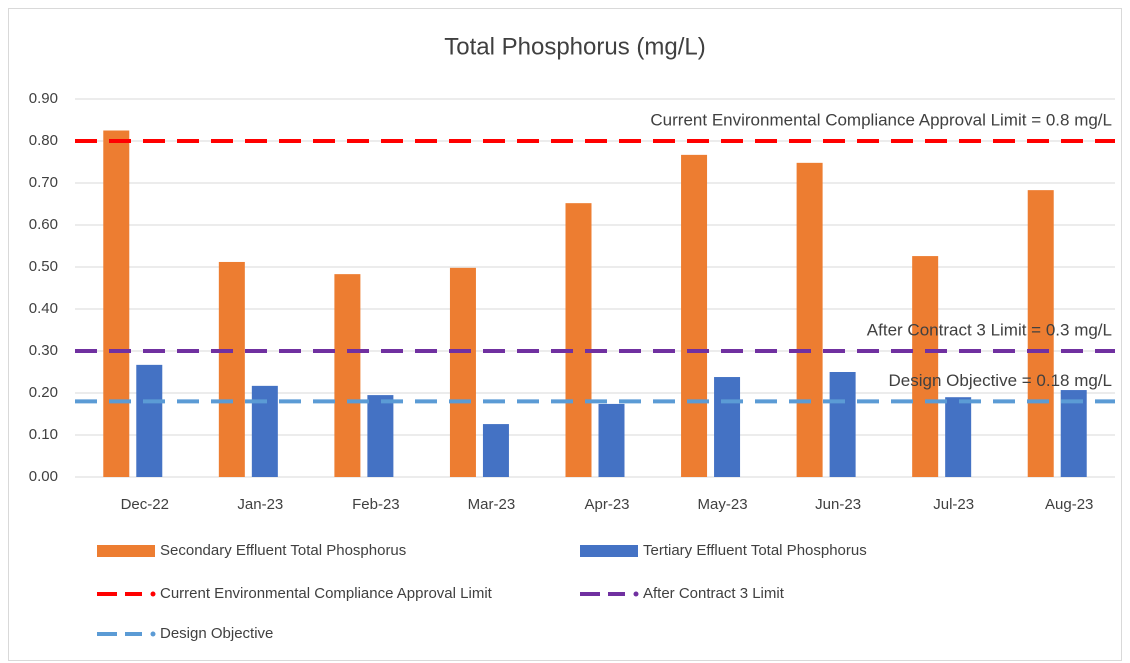 The image size is (1130, 663). Describe the element at coordinates (283, 550) in the screenshot. I see `legend-label: Secondary Effluent Total Phosphorus` at that location.